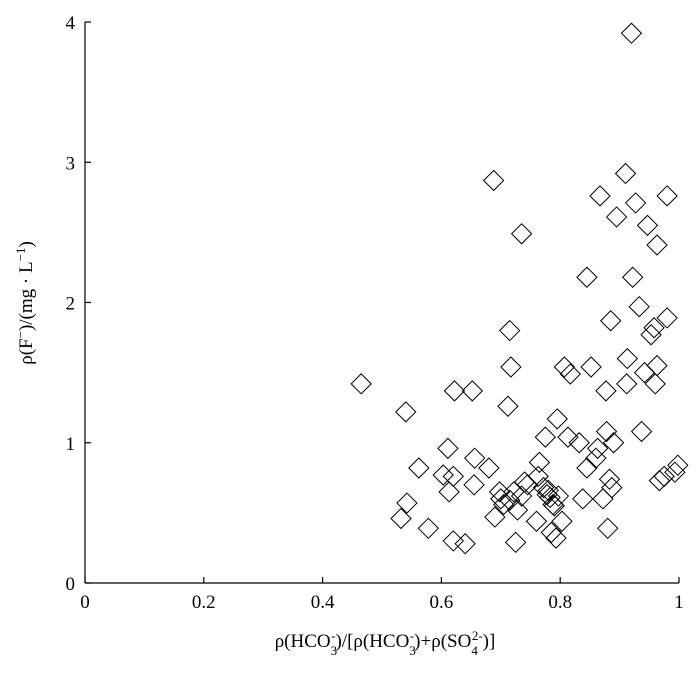 This screenshot has height=673, width=700. I want to click on y-tick-label: 2, so click(71, 304).